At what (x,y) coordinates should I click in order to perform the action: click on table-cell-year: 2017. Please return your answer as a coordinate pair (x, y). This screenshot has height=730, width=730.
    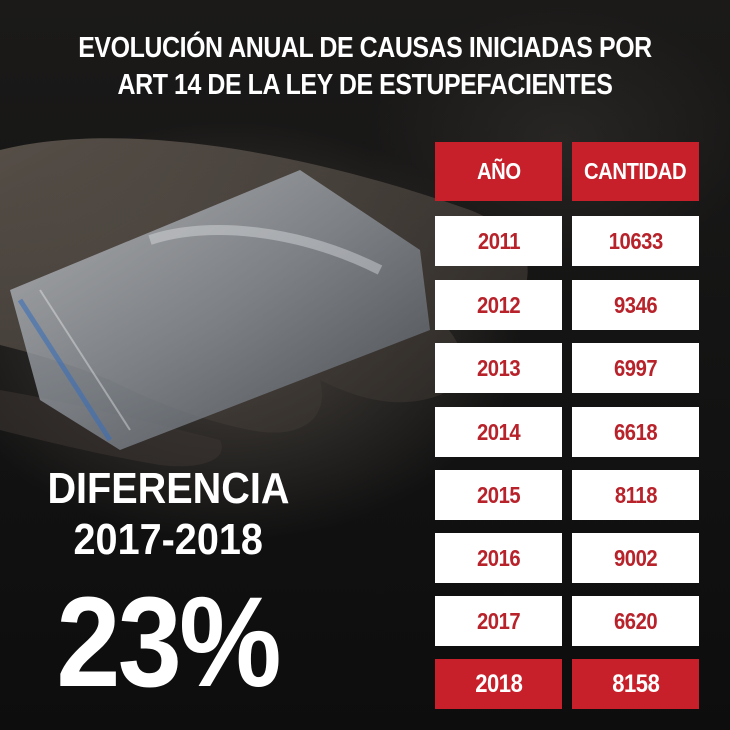
    Looking at the image, I should click on (498, 621).